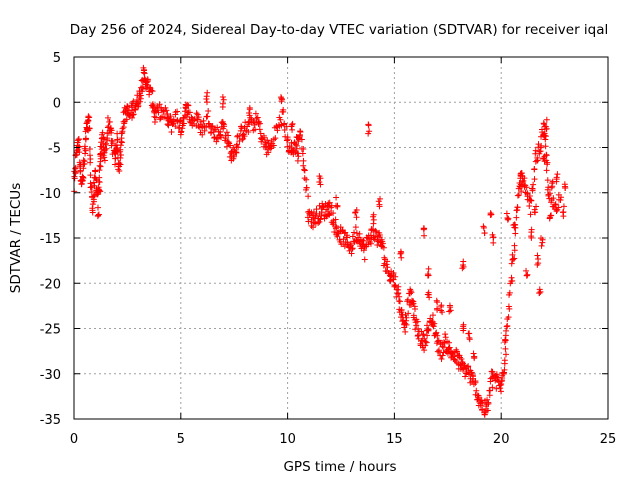 Image resolution: width=640 pixels, height=480 pixels. Describe the element at coordinates (339, 467) in the screenshot. I see `x-axis-label: GPS time / hours` at that location.